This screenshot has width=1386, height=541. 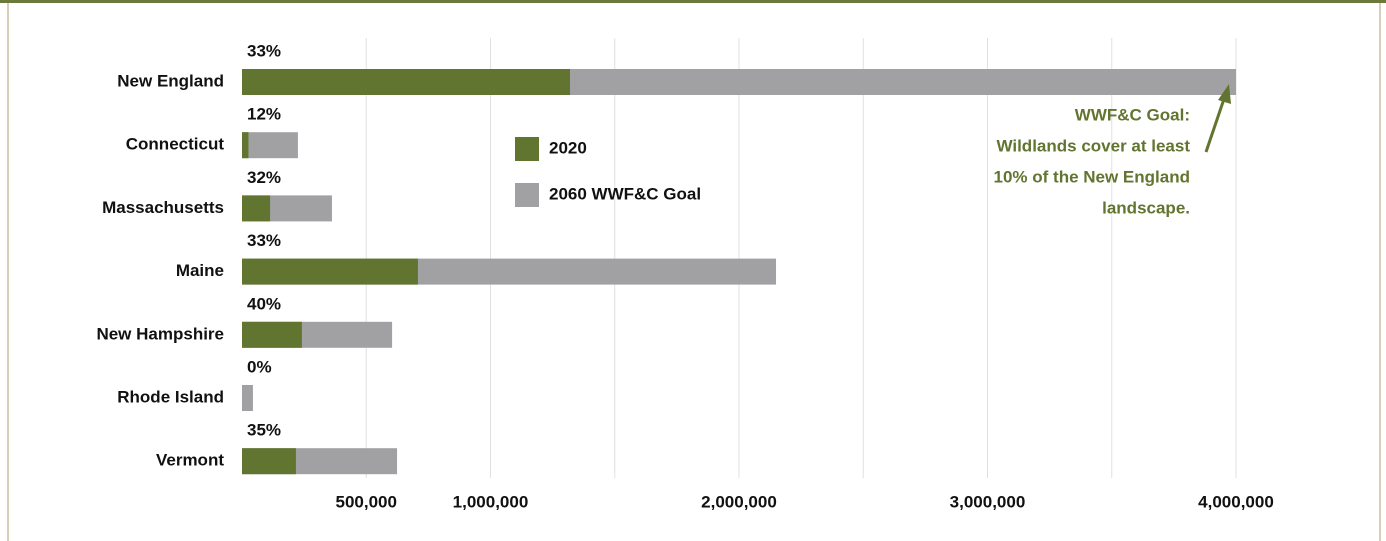 I want to click on y-tick-label: Vermont, so click(x=190, y=460).